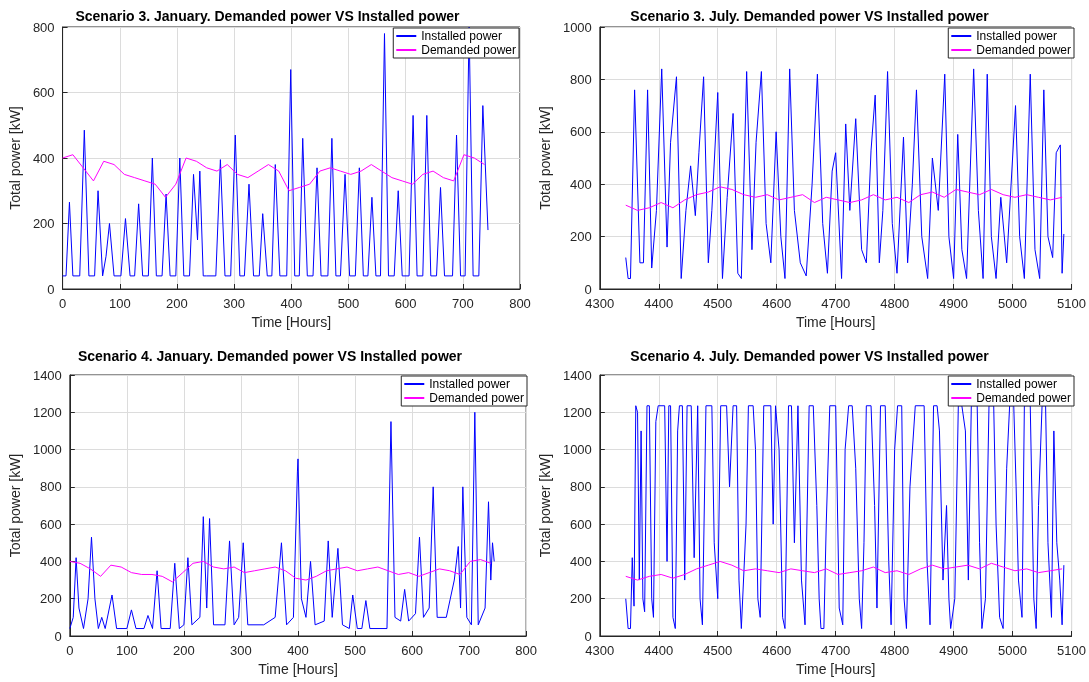 The image size is (1089, 682). Describe the element at coordinates (70, 650) in the screenshot. I see `x-tick-label: 0` at that location.